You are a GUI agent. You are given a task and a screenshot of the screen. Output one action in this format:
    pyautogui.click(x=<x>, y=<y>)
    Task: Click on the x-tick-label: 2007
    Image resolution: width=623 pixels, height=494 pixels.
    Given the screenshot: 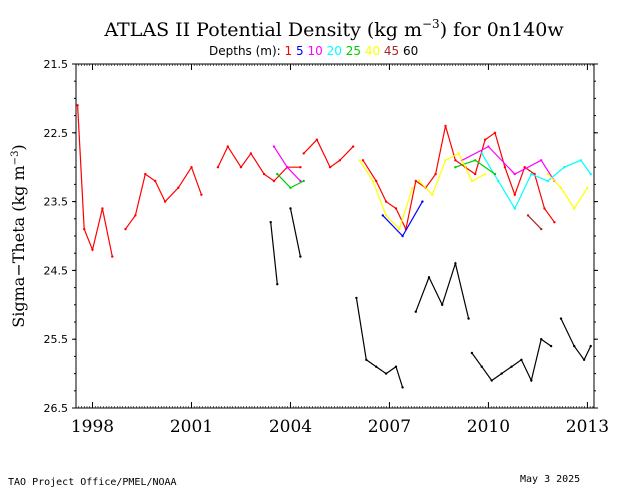 What is the action you would take?
    pyautogui.click(x=389, y=427)
    